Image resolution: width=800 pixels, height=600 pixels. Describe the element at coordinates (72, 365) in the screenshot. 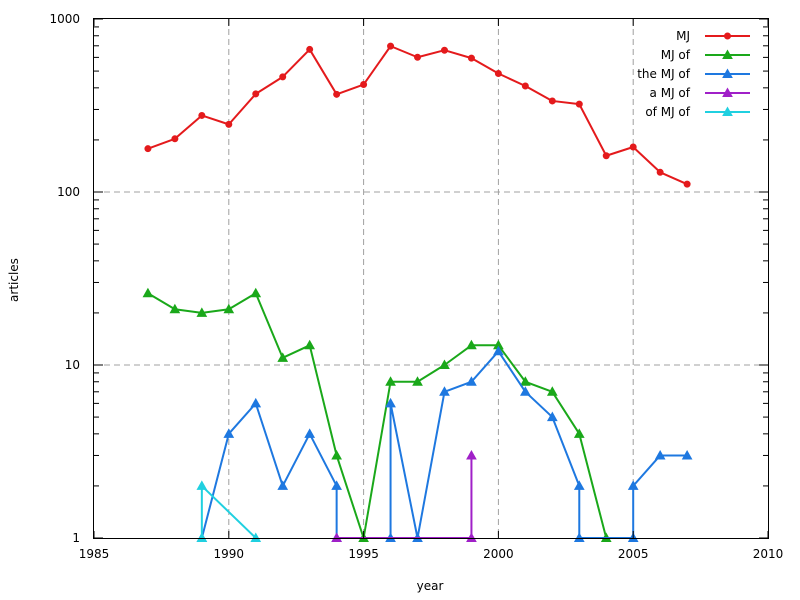

I see `y-tick-label: 10` at that location.